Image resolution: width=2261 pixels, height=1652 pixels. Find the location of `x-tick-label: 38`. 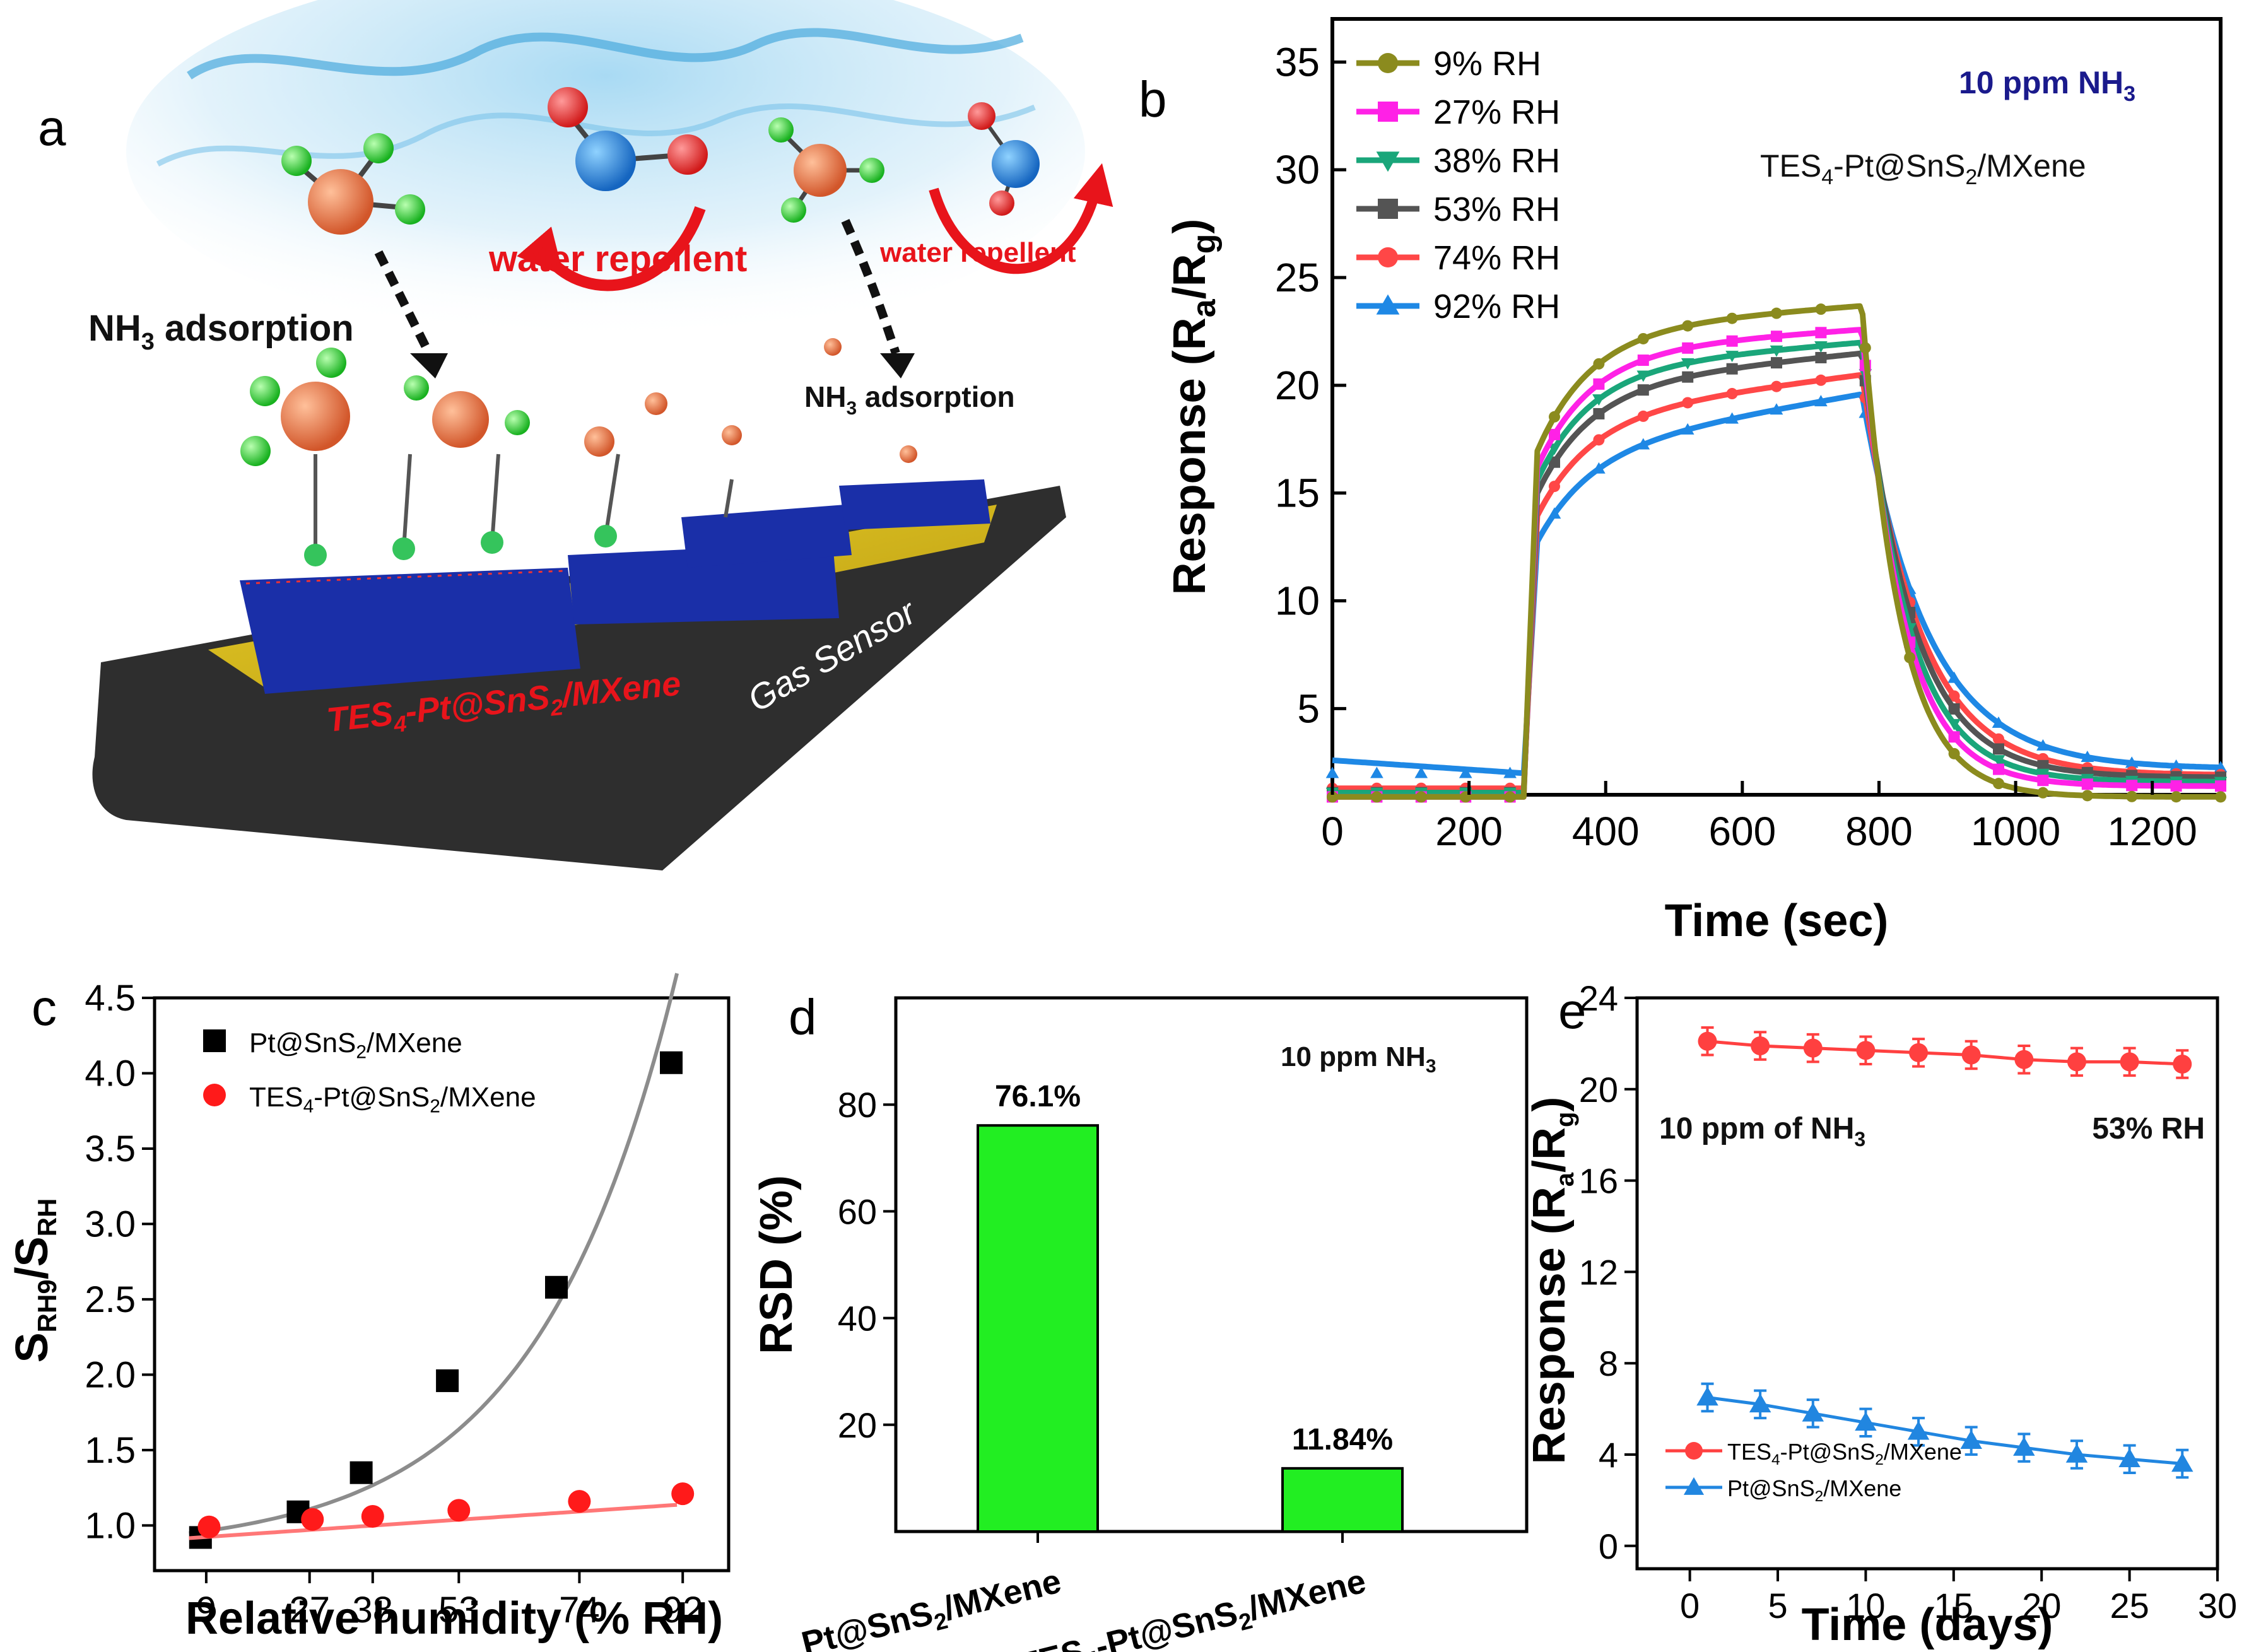

x-tick-label: 38 is located at coordinates (373, 1610).